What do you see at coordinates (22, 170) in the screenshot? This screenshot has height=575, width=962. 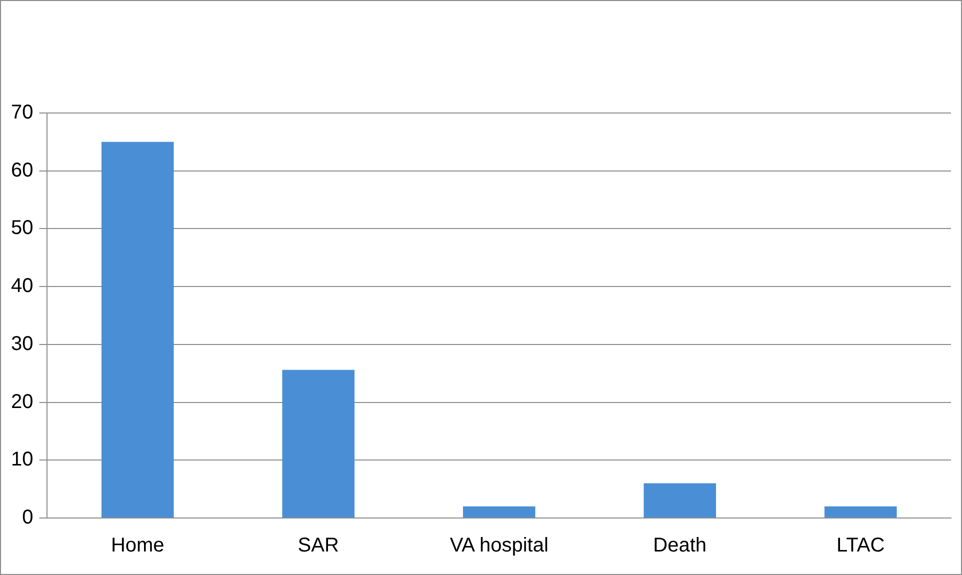 I see `y-tick-label: 60` at bounding box center [22, 170].